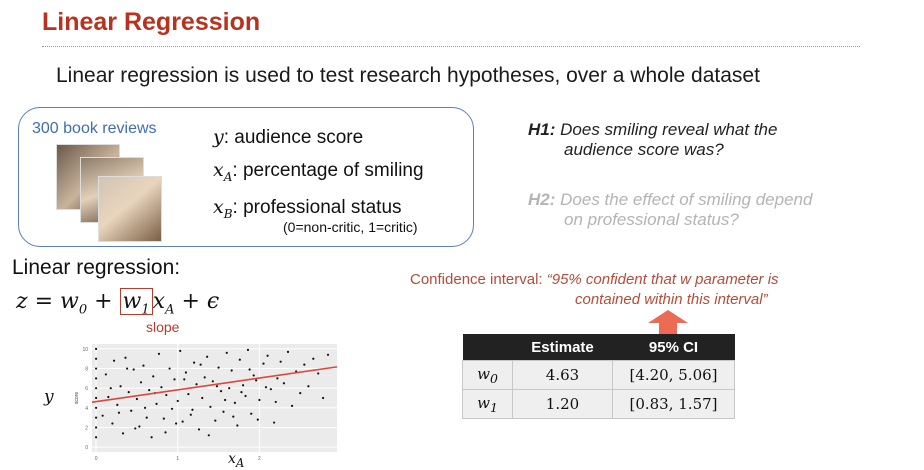 The height and width of the screenshot is (470, 924). What do you see at coordinates (562, 375) in the screenshot?
I see `estimate-cell: 4.63` at bounding box center [562, 375].